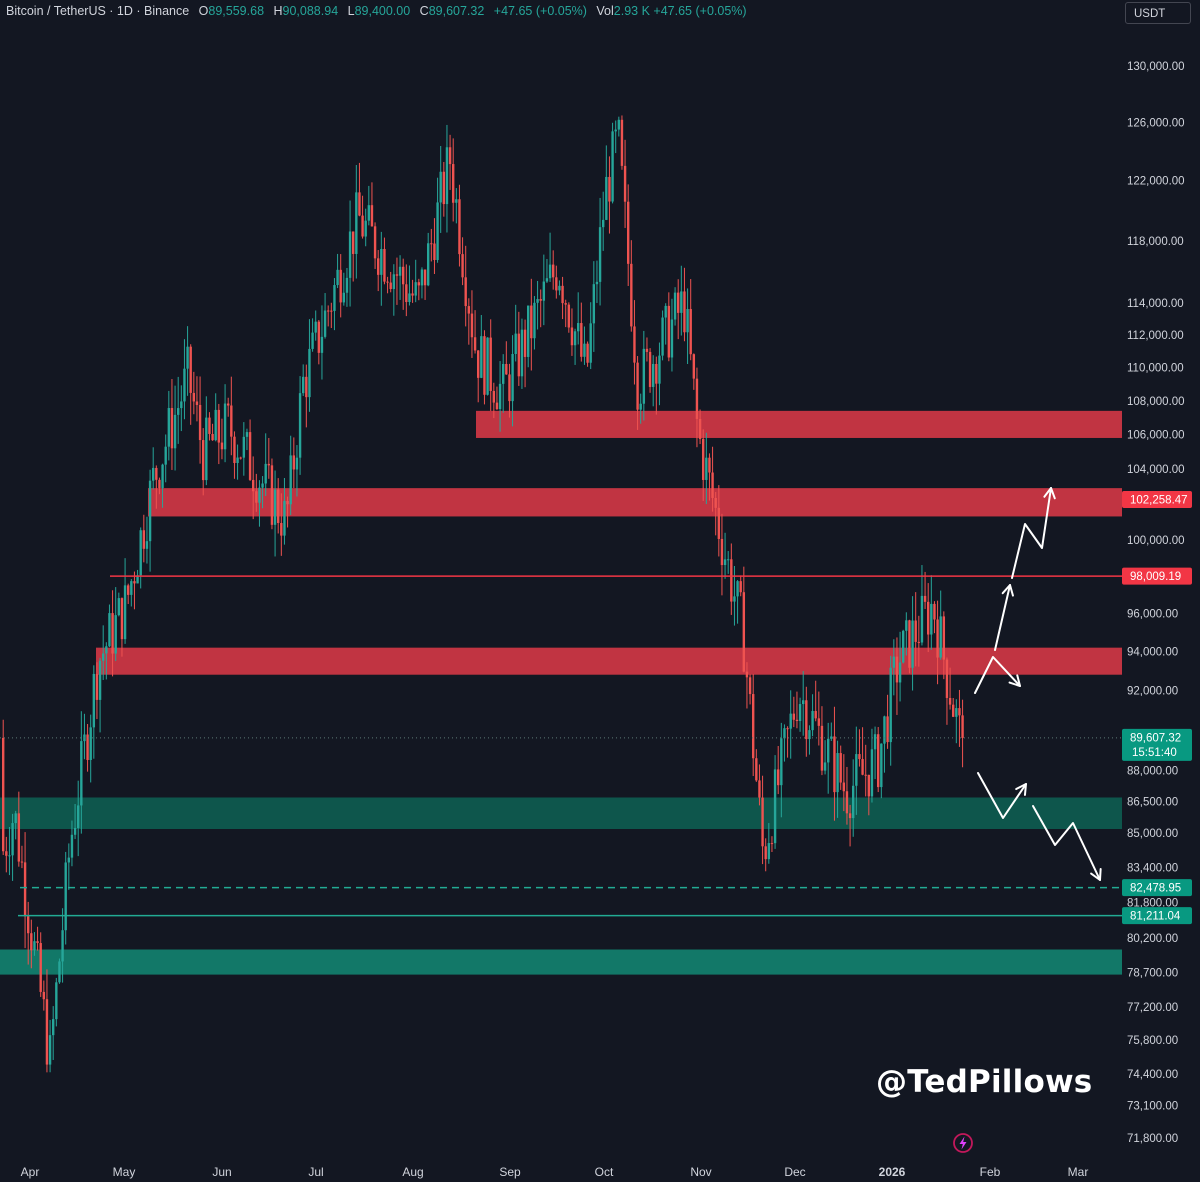 This screenshot has width=1200, height=1182. I want to click on y-tick-label: 78,700.00, so click(1152, 973).